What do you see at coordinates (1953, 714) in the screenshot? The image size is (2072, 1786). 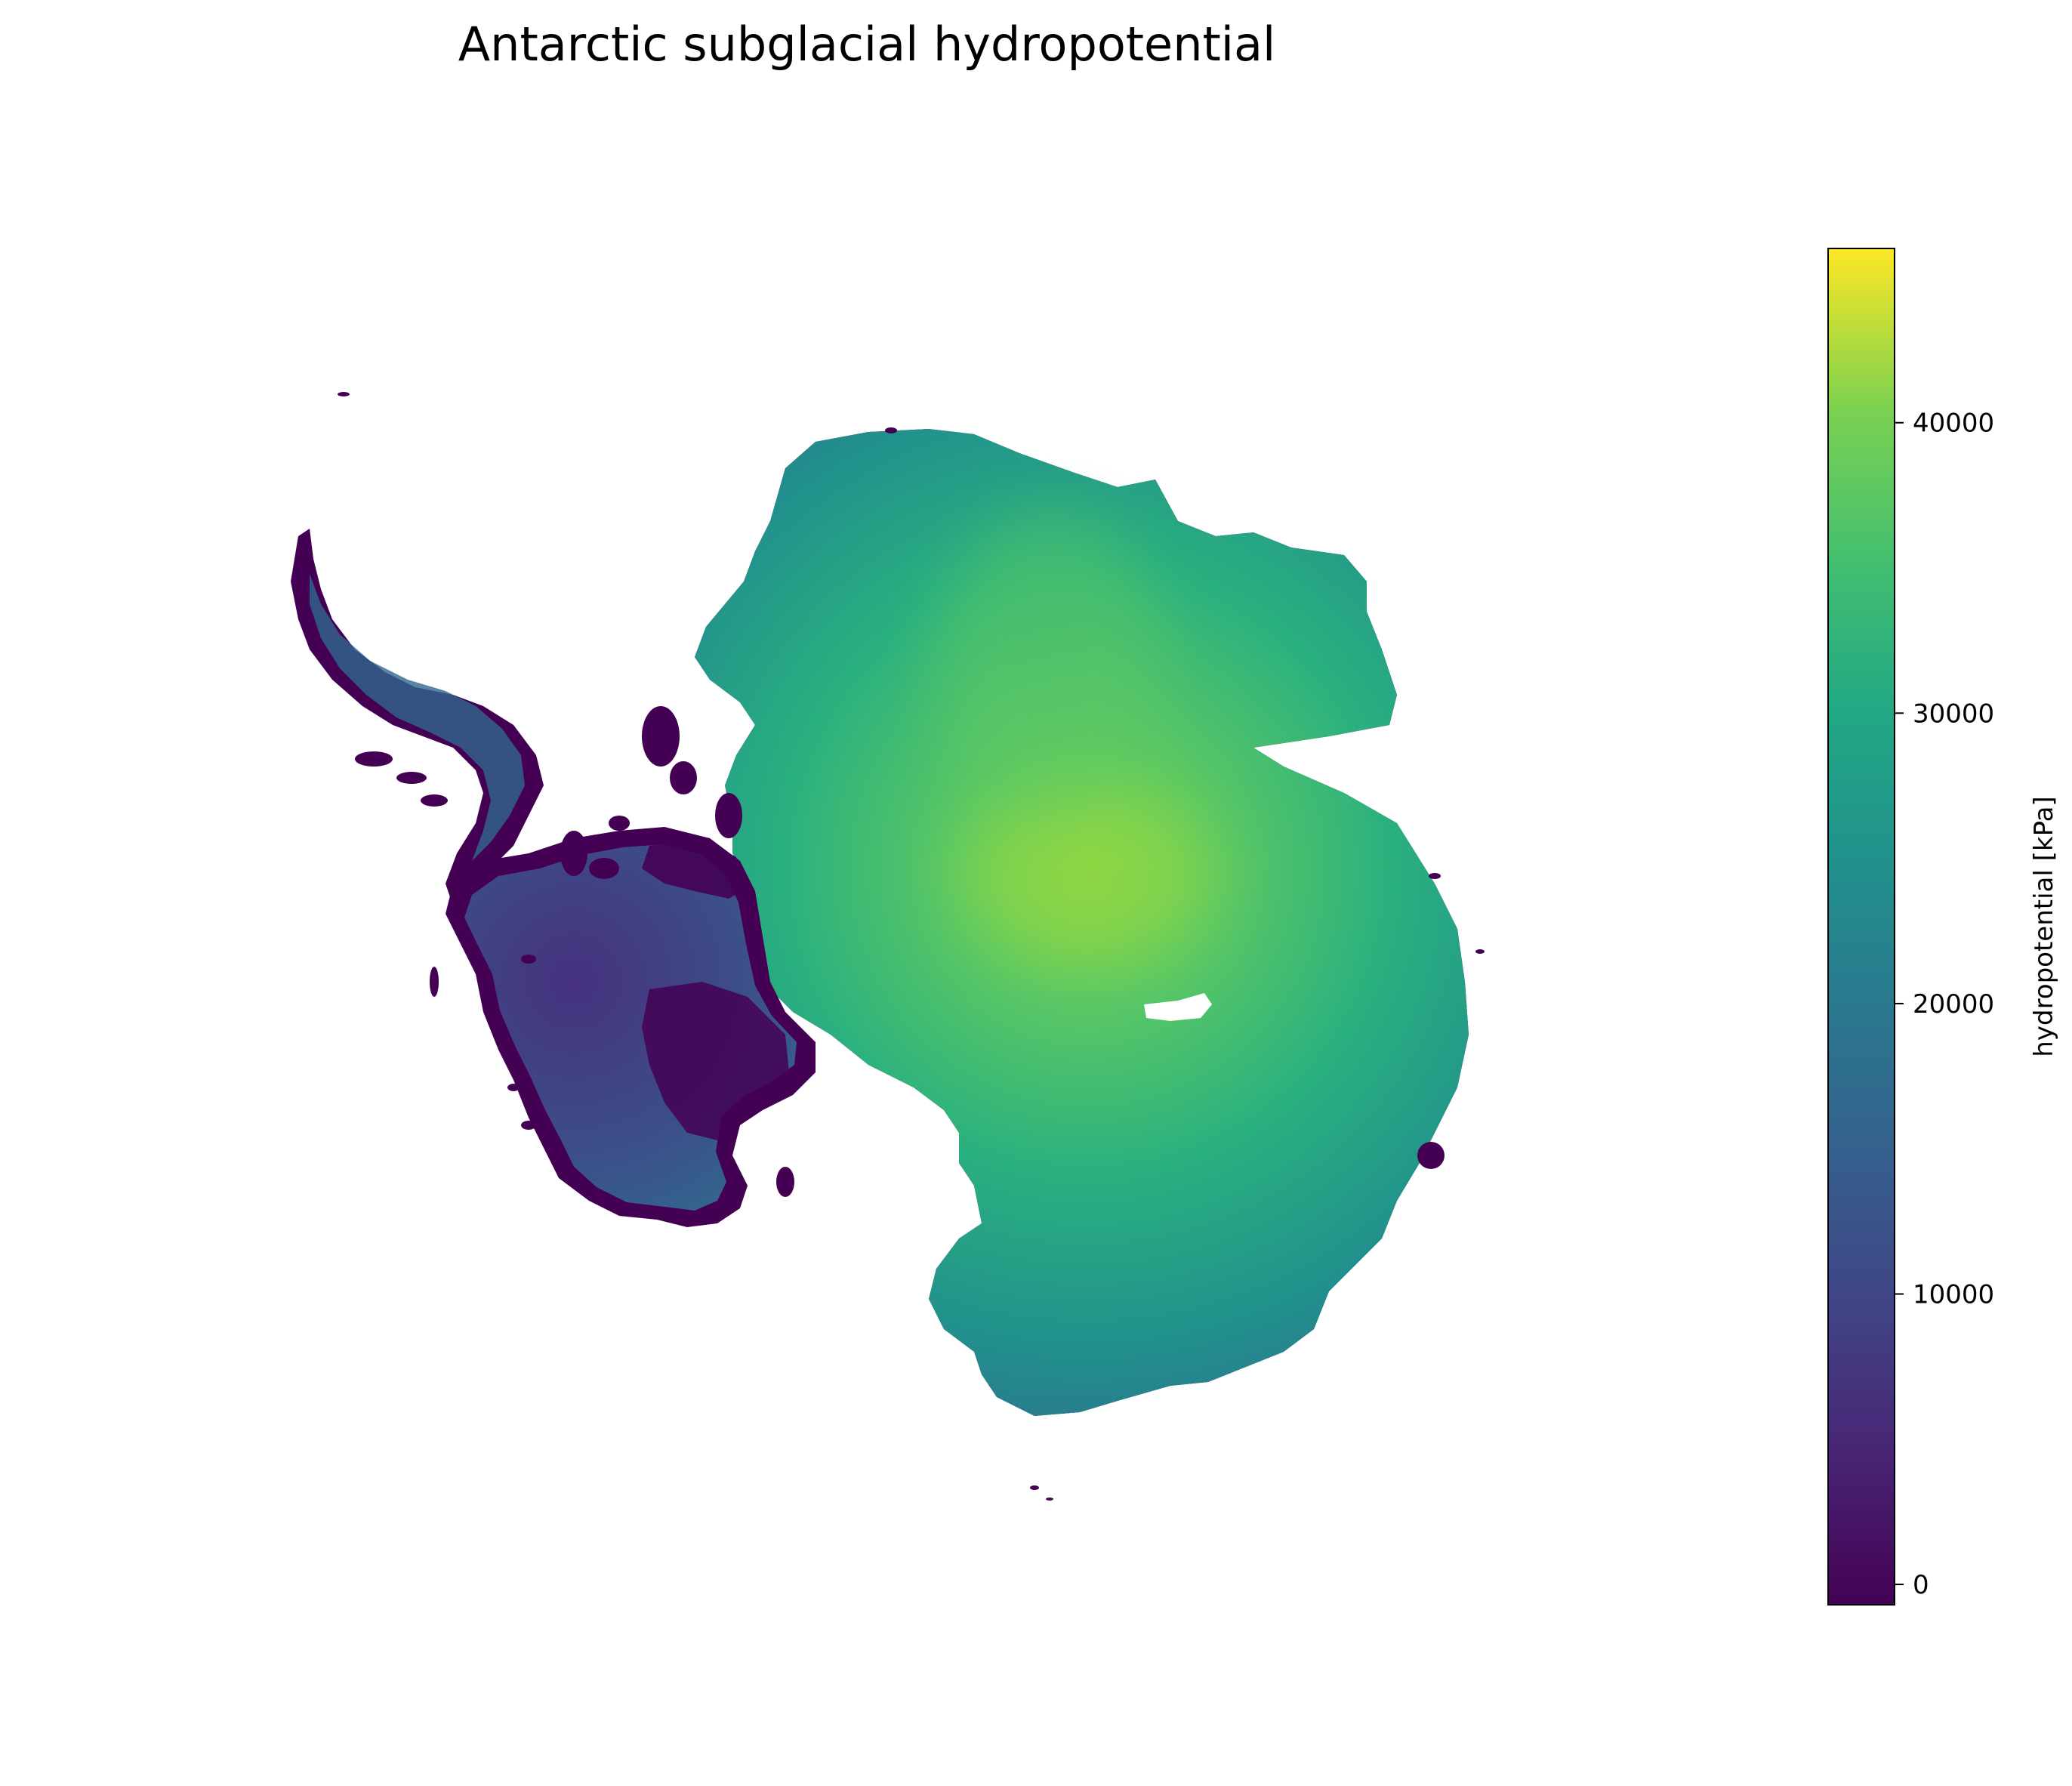 I see `colorbar-tick-label: 30000` at bounding box center [1953, 714].